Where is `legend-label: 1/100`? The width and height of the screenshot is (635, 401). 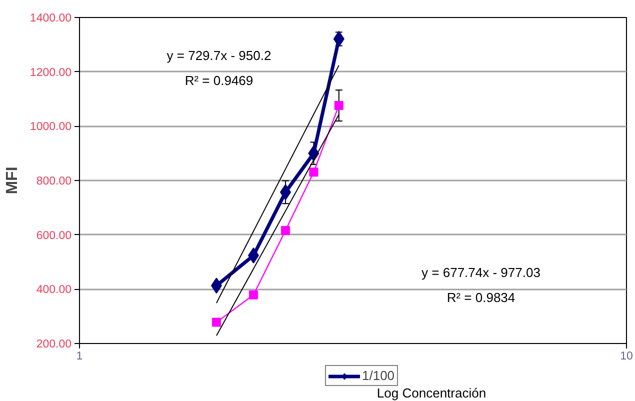 legend-label: 1/100 is located at coordinates (378, 375).